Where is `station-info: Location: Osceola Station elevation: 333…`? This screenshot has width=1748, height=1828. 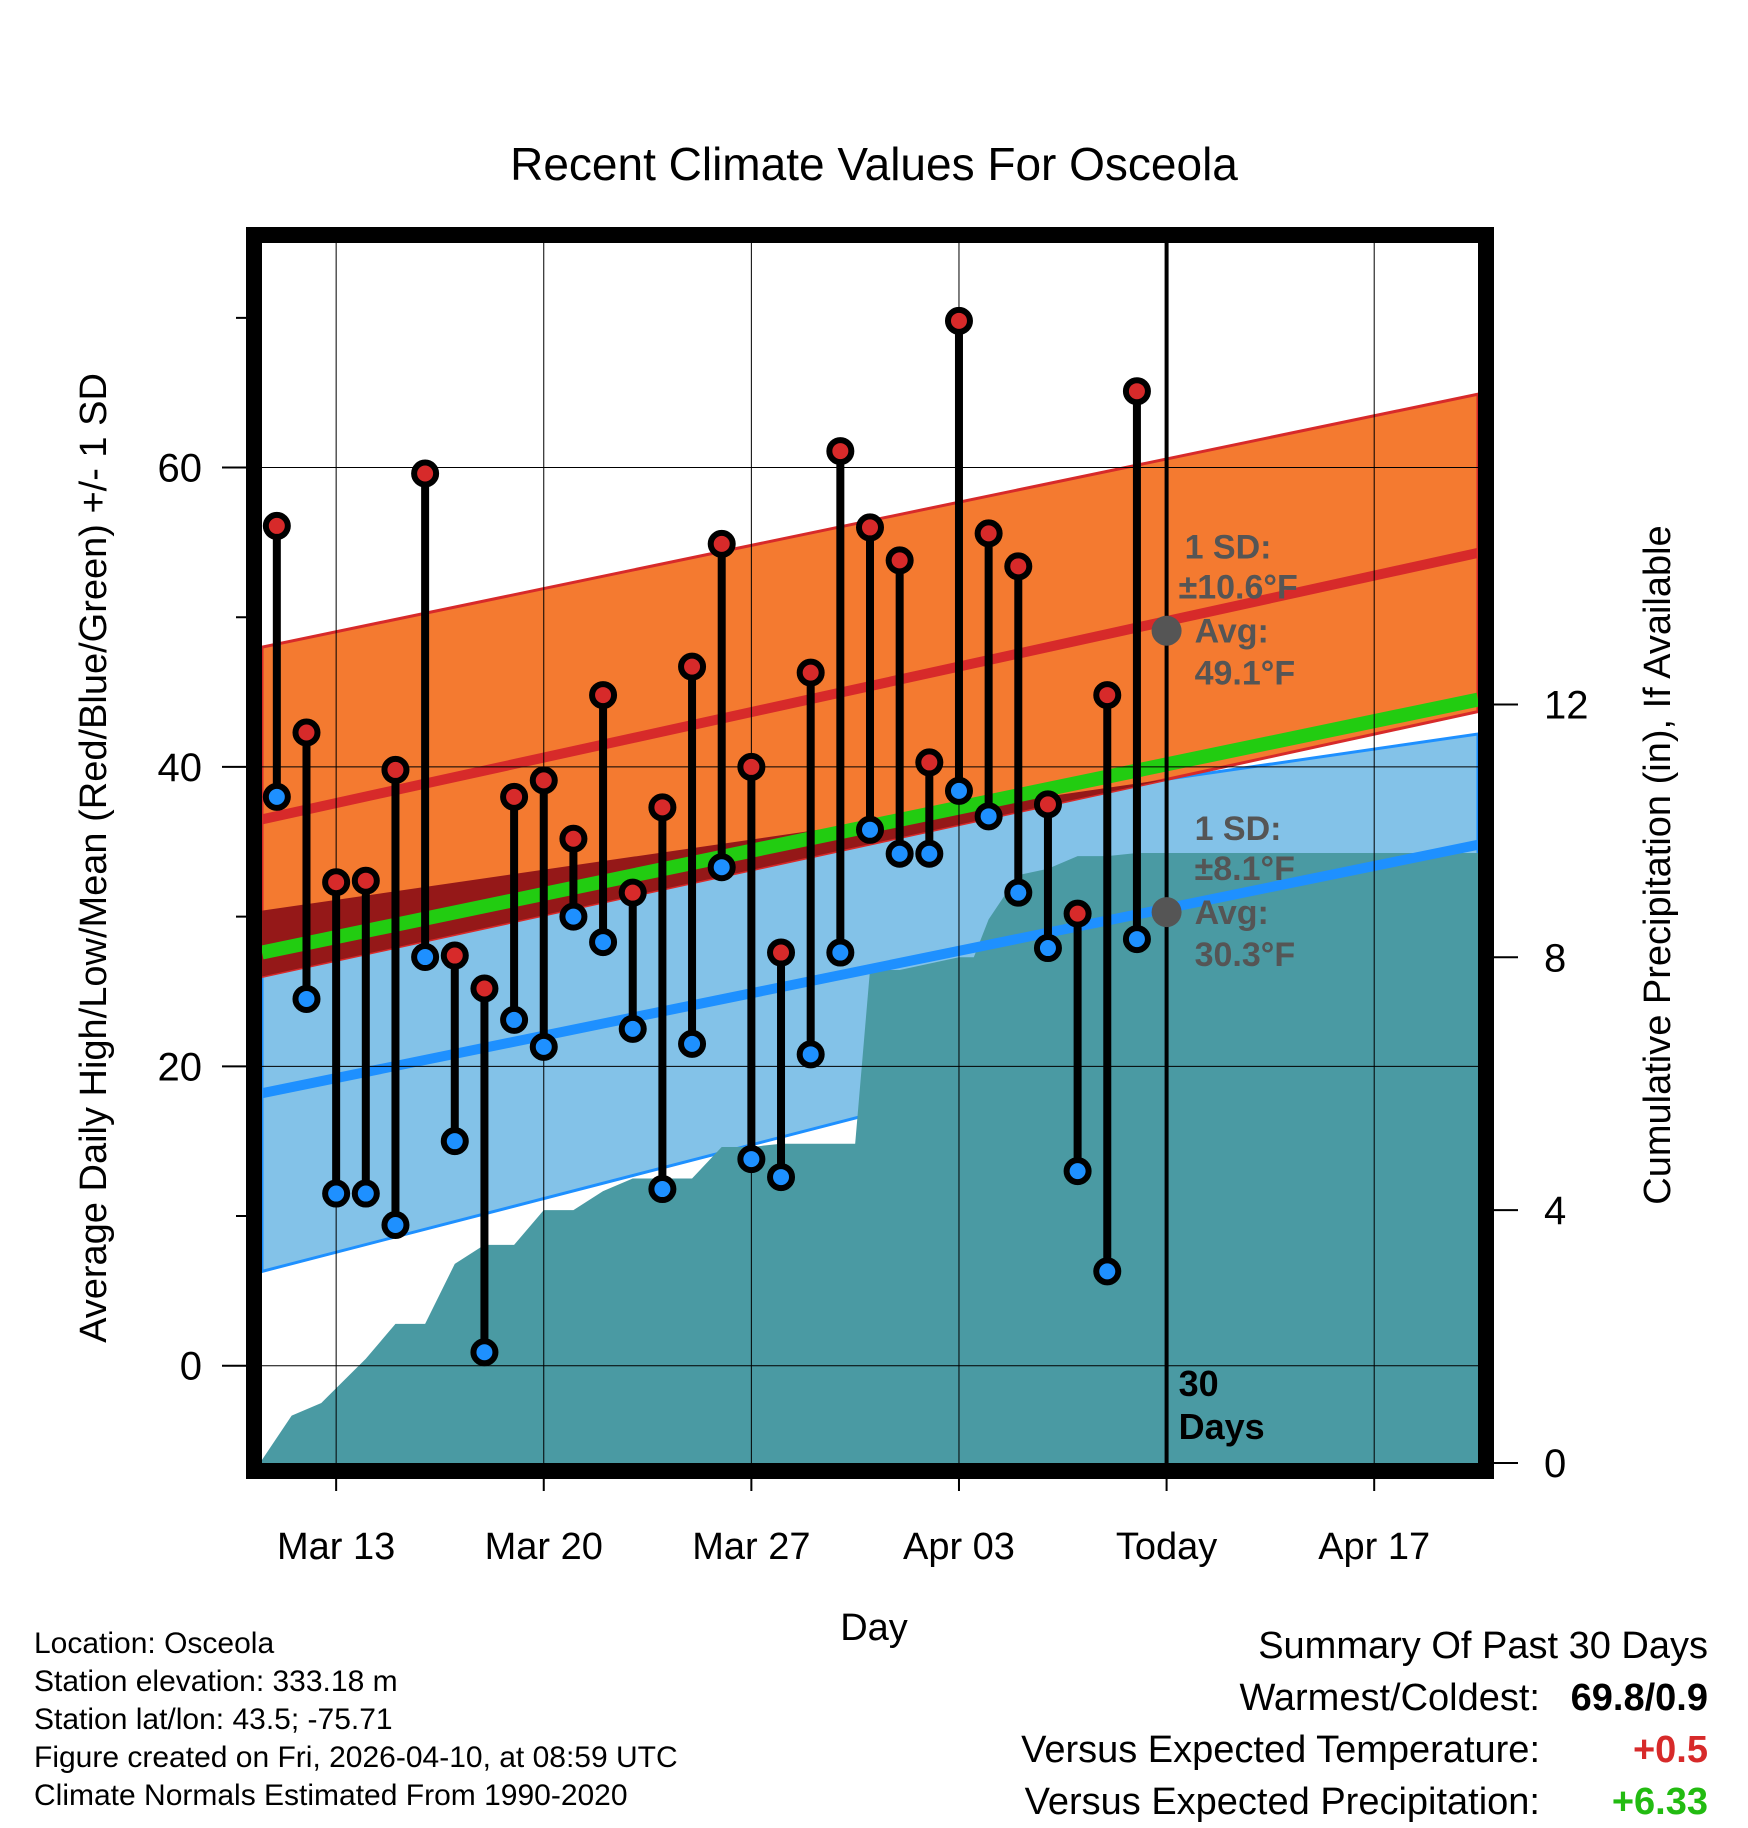 station-info: Location: Osceola Station elevation: 333… is located at coordinates (356, 1720).